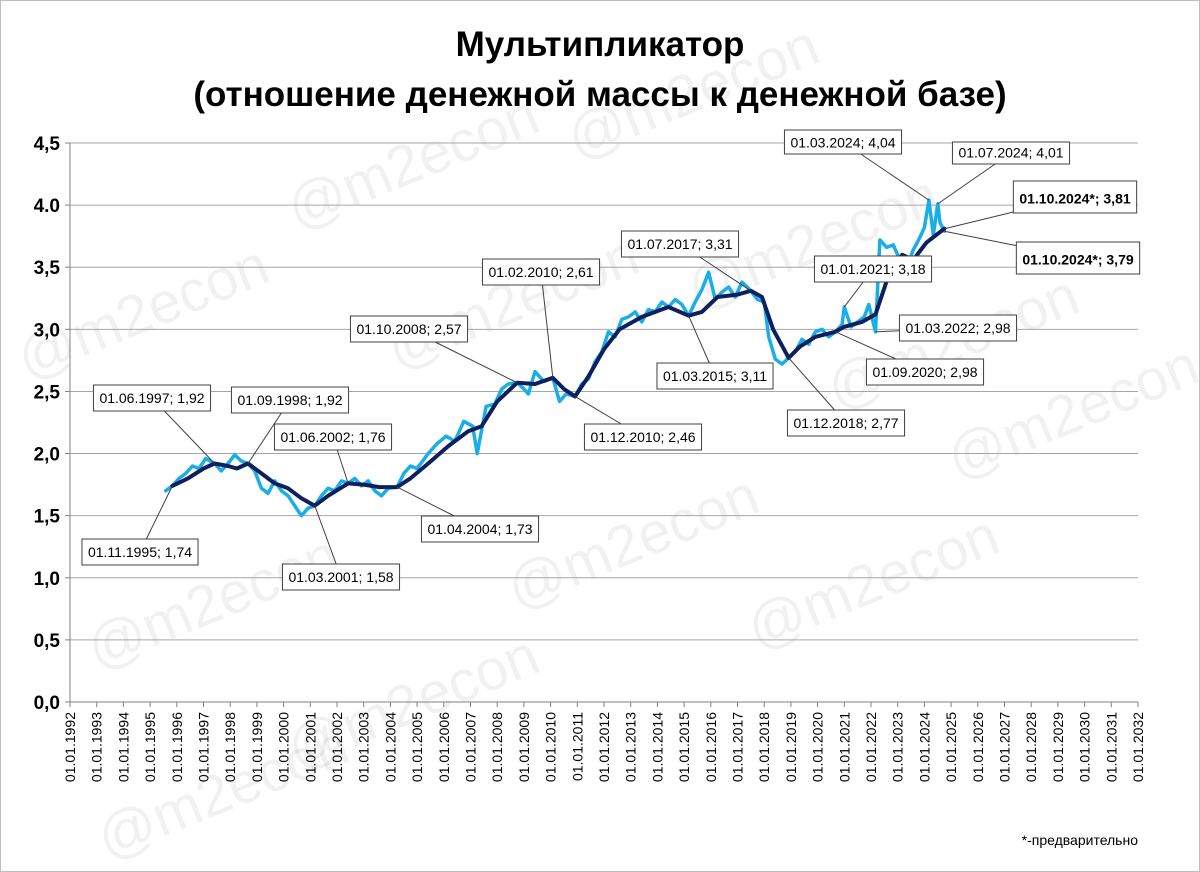 Image resolution: width=1200 pixels, height=872 pixels. What do you see at coordinates (638, 423) in the screenshot?
I see `annotation: 01.12.2010; 2,46` at bounding box center [638, 423].